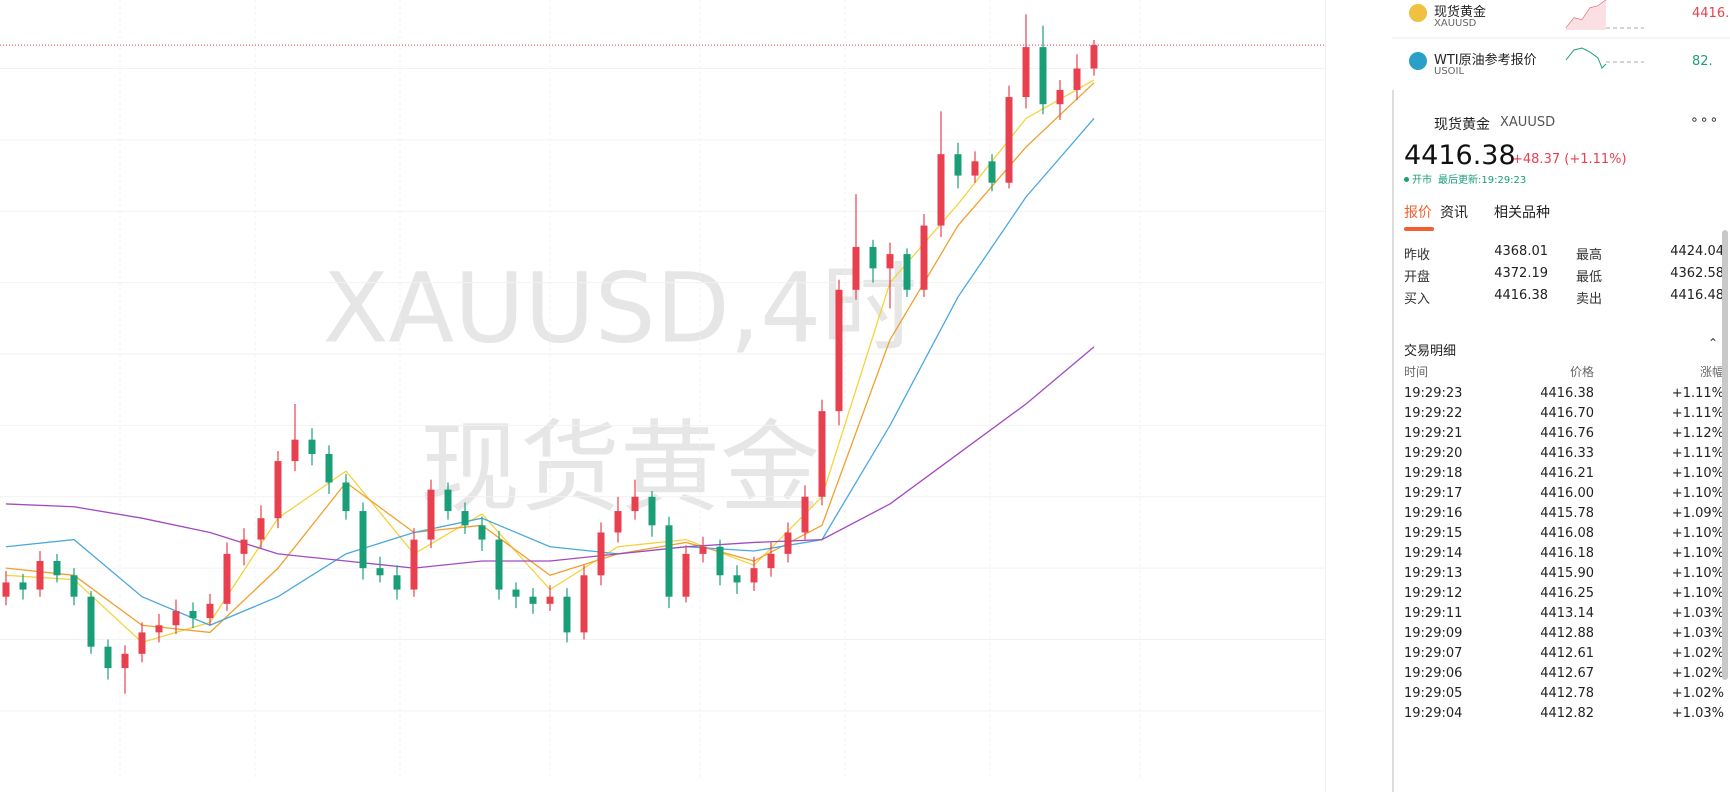 This screenshot has width=1730, height=792. I want to click on trade-cell: 4416.76, so click(1567, 433).